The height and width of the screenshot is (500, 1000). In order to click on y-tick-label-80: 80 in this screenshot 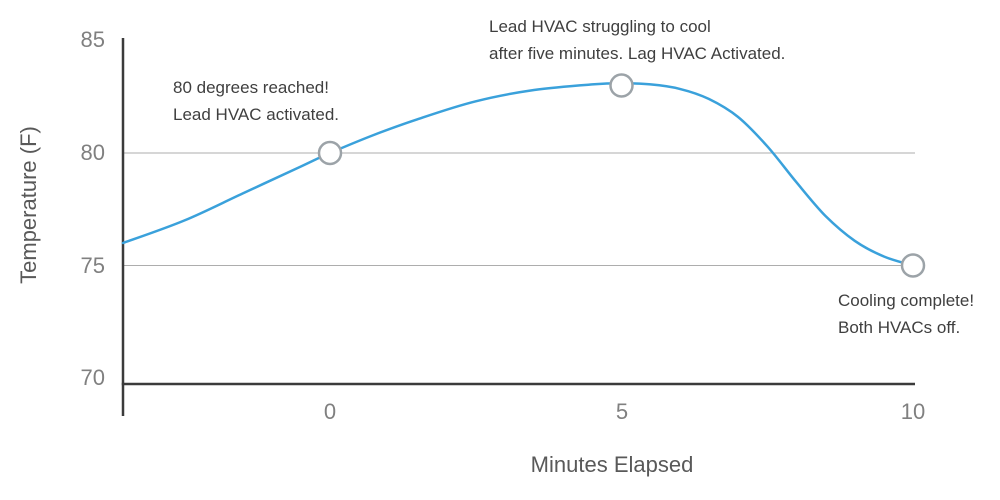, I will do `click(92, 152)`.